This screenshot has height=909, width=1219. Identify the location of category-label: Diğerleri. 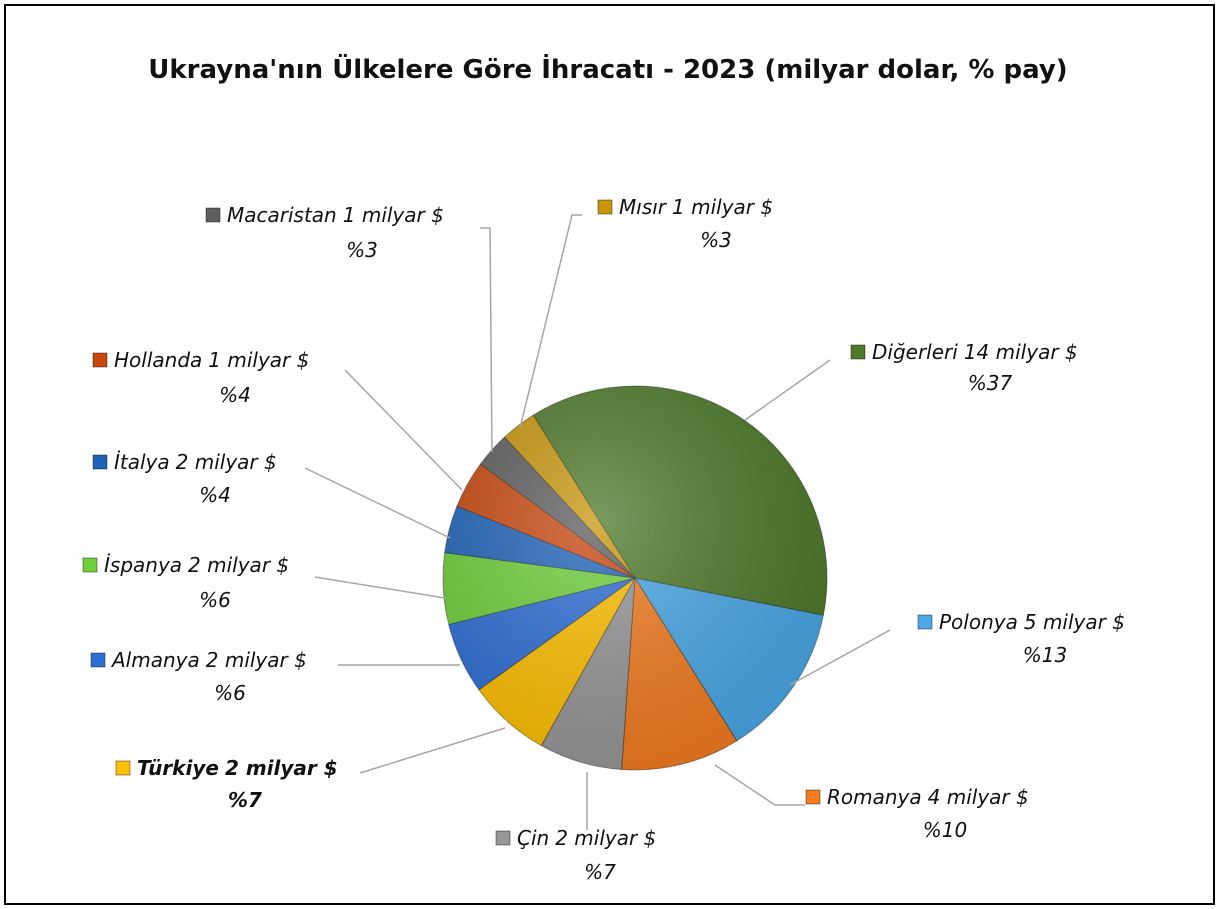
(915, 352).